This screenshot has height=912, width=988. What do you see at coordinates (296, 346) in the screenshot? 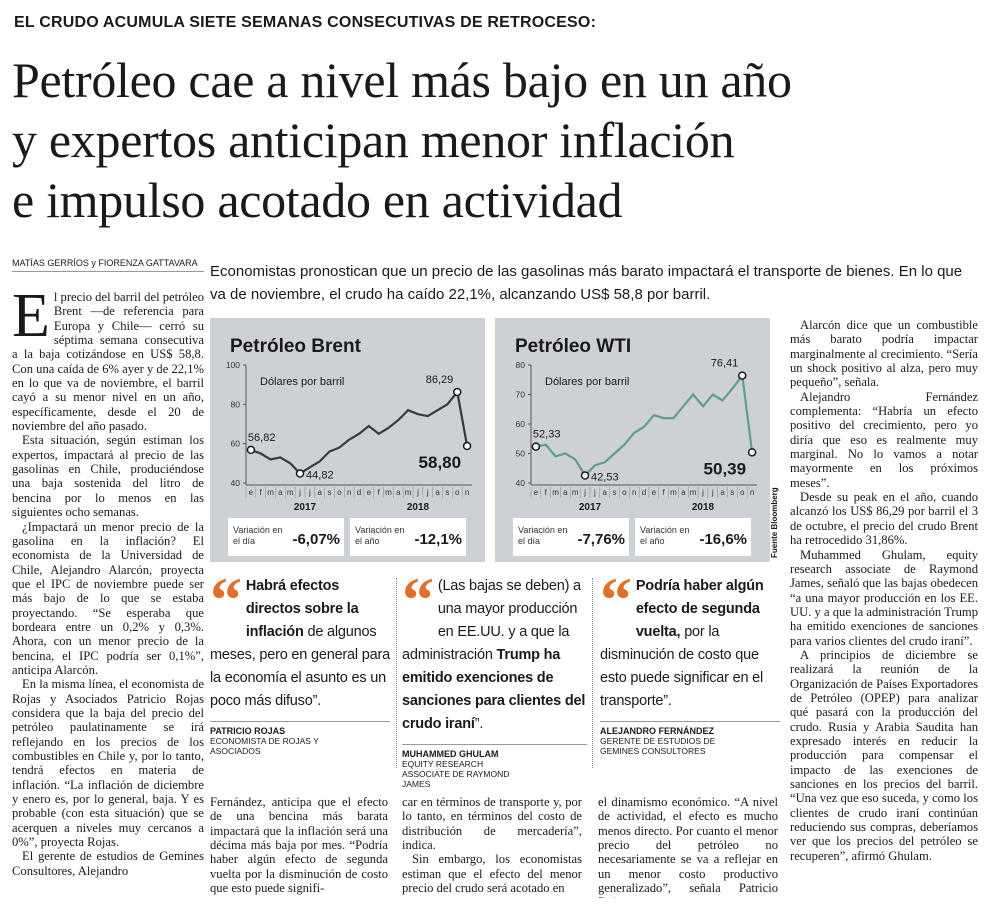
I see `chart-title: Petróleo Brent` at bounding box center [296, 346].